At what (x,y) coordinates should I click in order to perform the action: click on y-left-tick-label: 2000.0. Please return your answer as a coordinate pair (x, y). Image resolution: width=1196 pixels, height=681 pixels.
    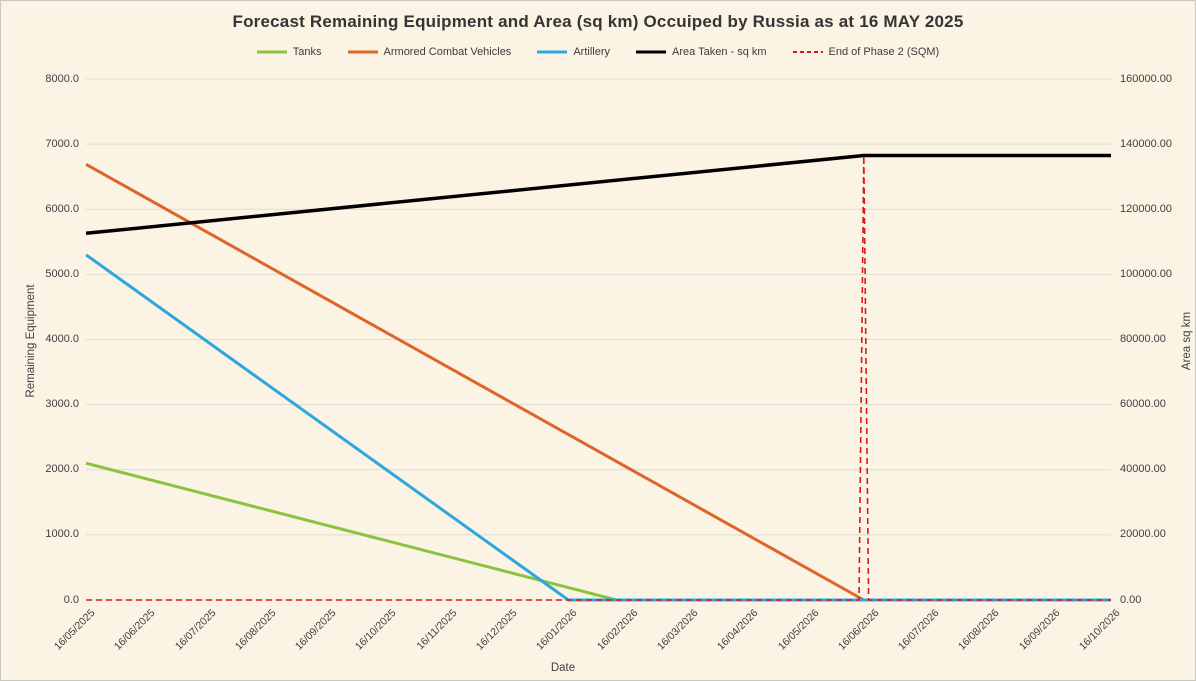
    Looking at the image, I should click on (62, 469).